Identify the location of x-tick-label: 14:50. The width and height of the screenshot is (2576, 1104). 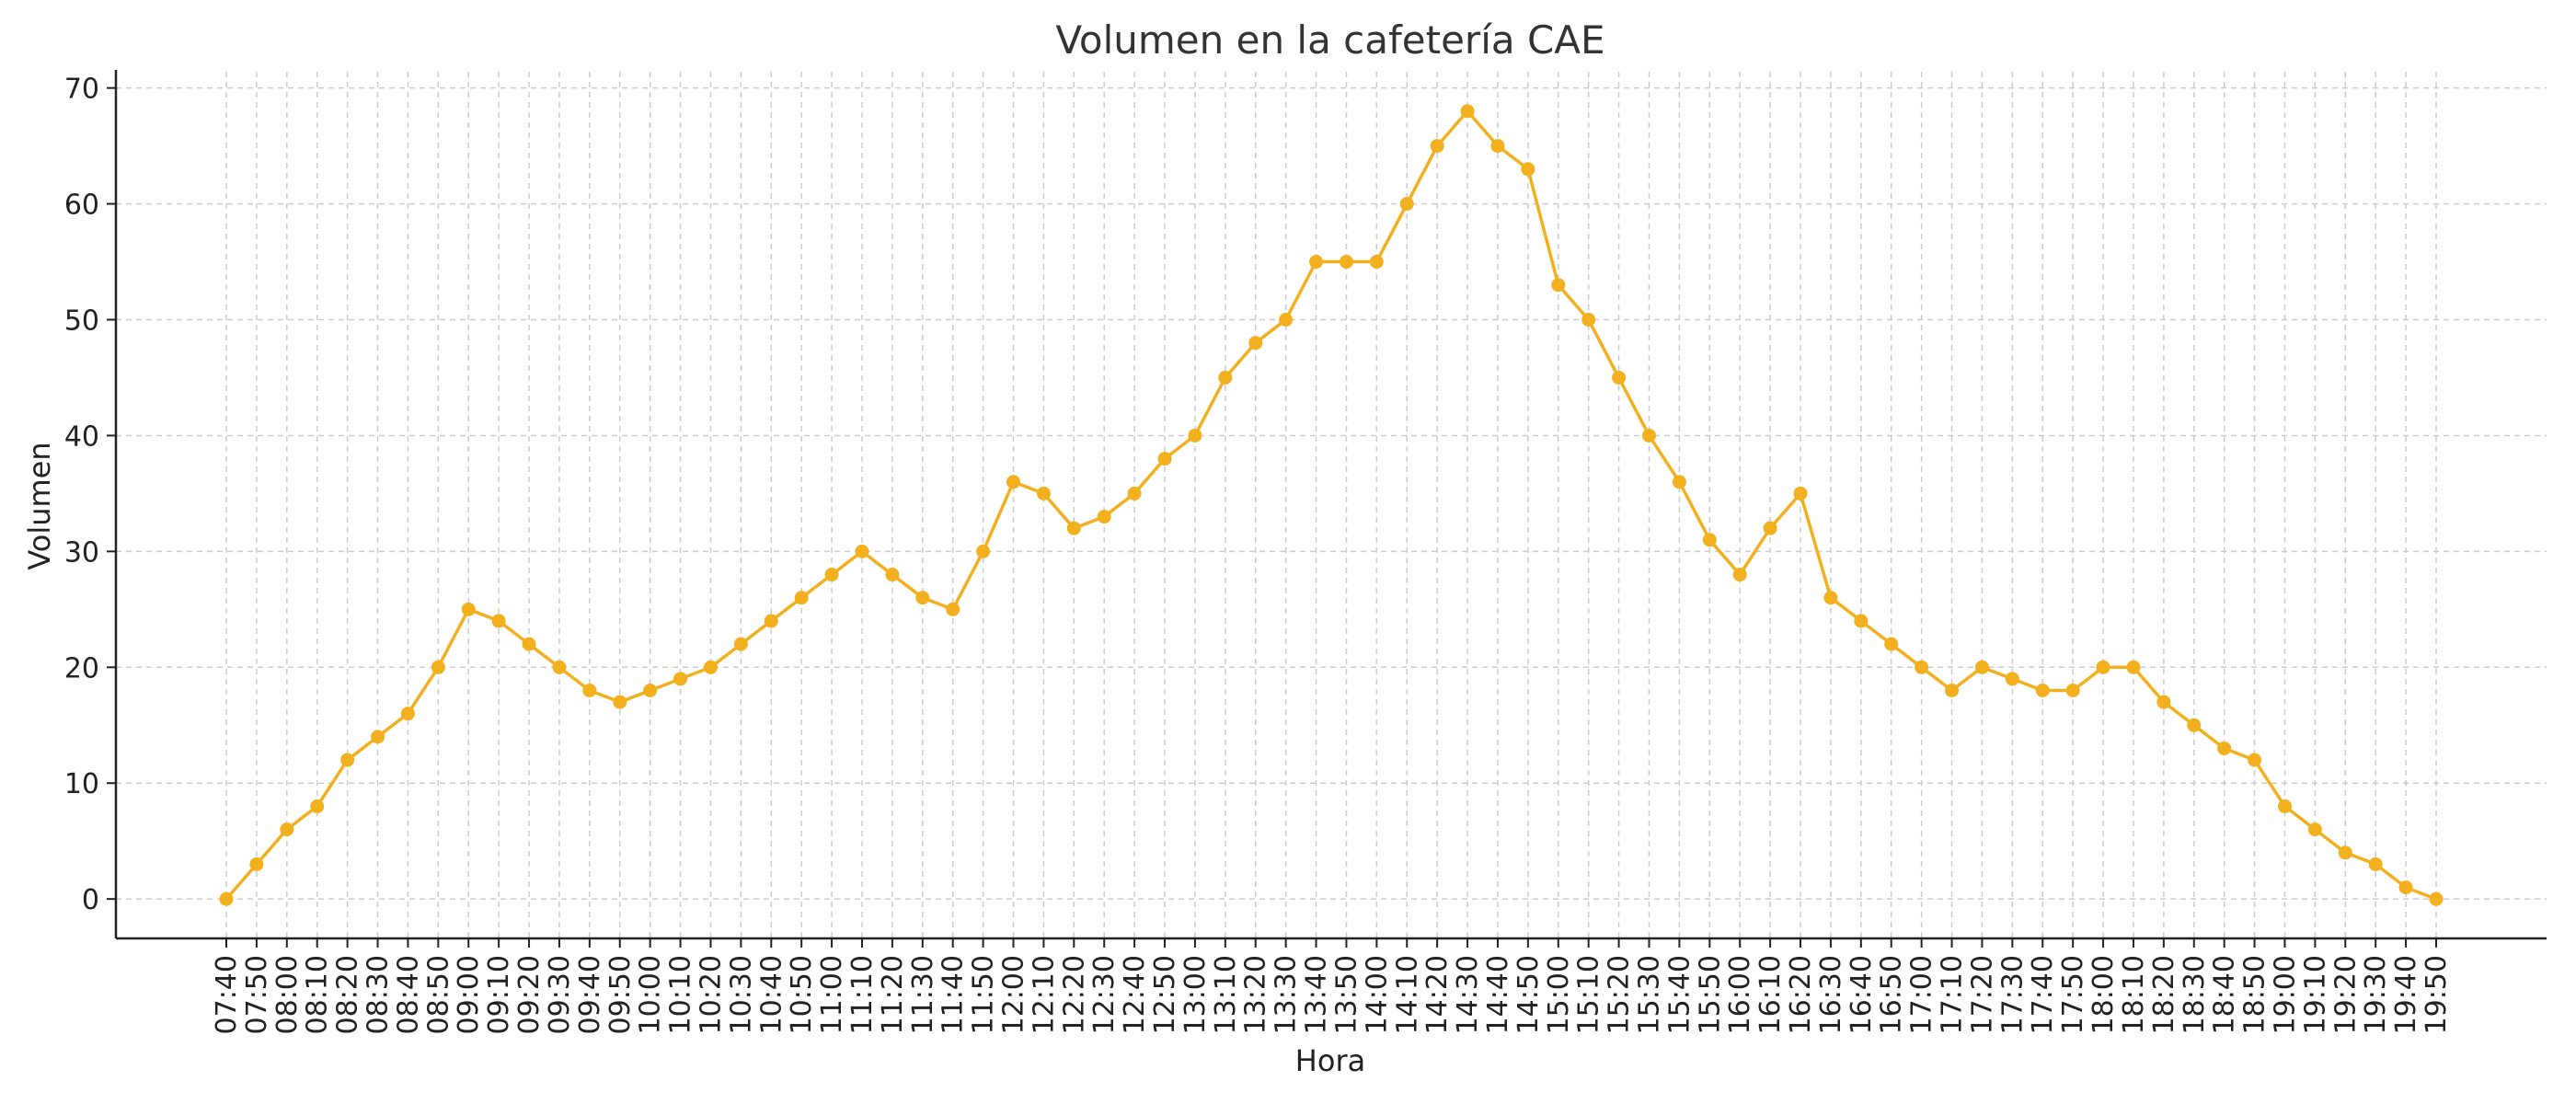
(1528, 995).